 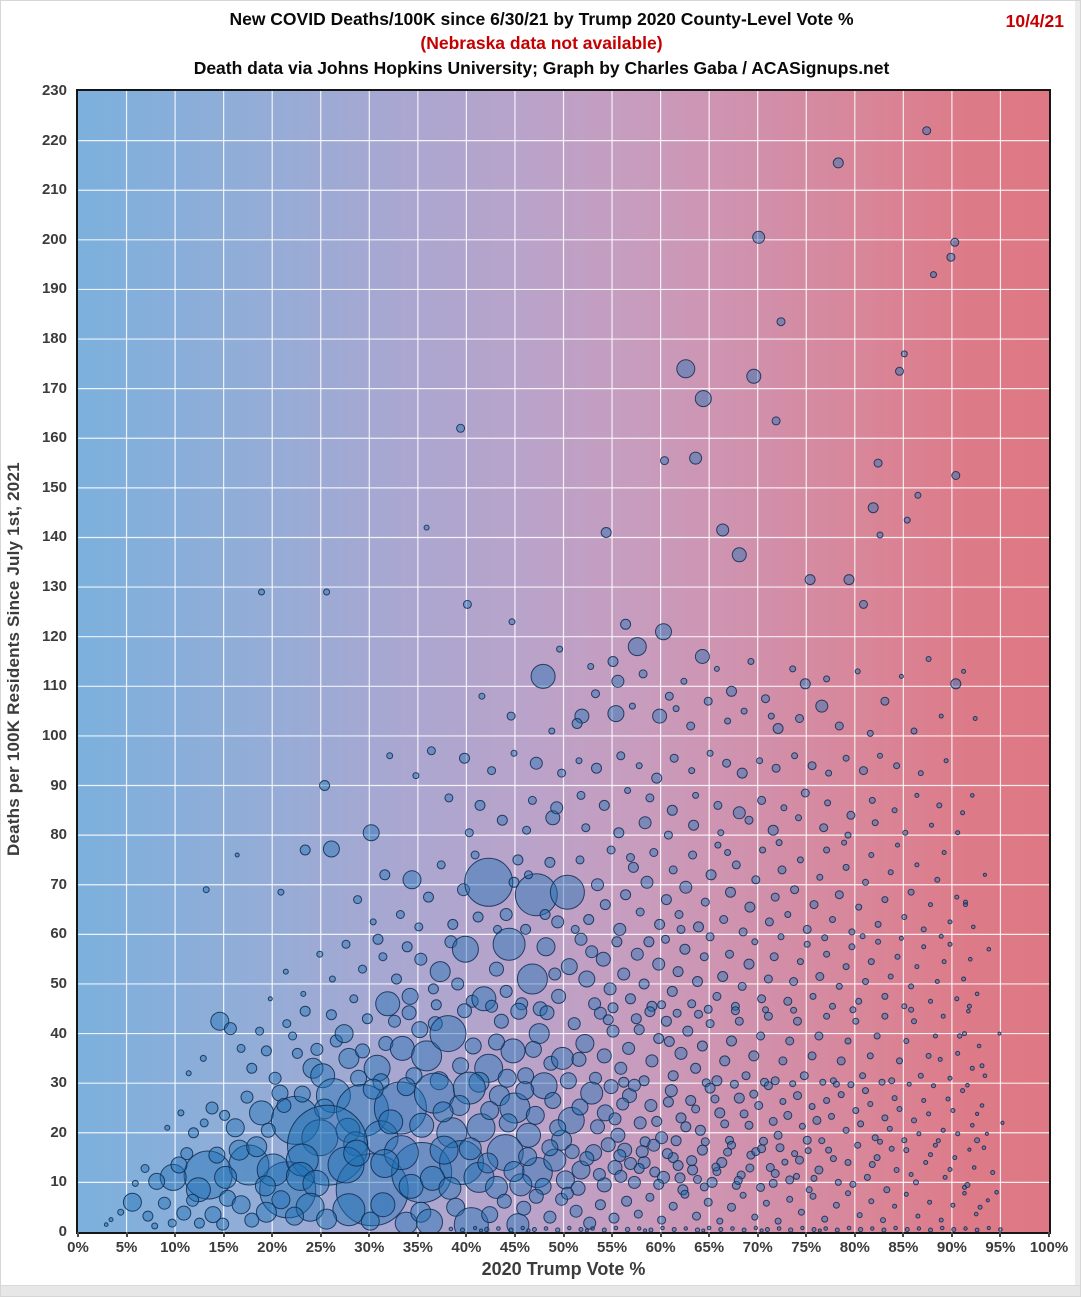 What do you see at coordinates (417, 1247) in the screenshot?
I see `x-tick-label: 35%` at bounding box center [417, 1247].